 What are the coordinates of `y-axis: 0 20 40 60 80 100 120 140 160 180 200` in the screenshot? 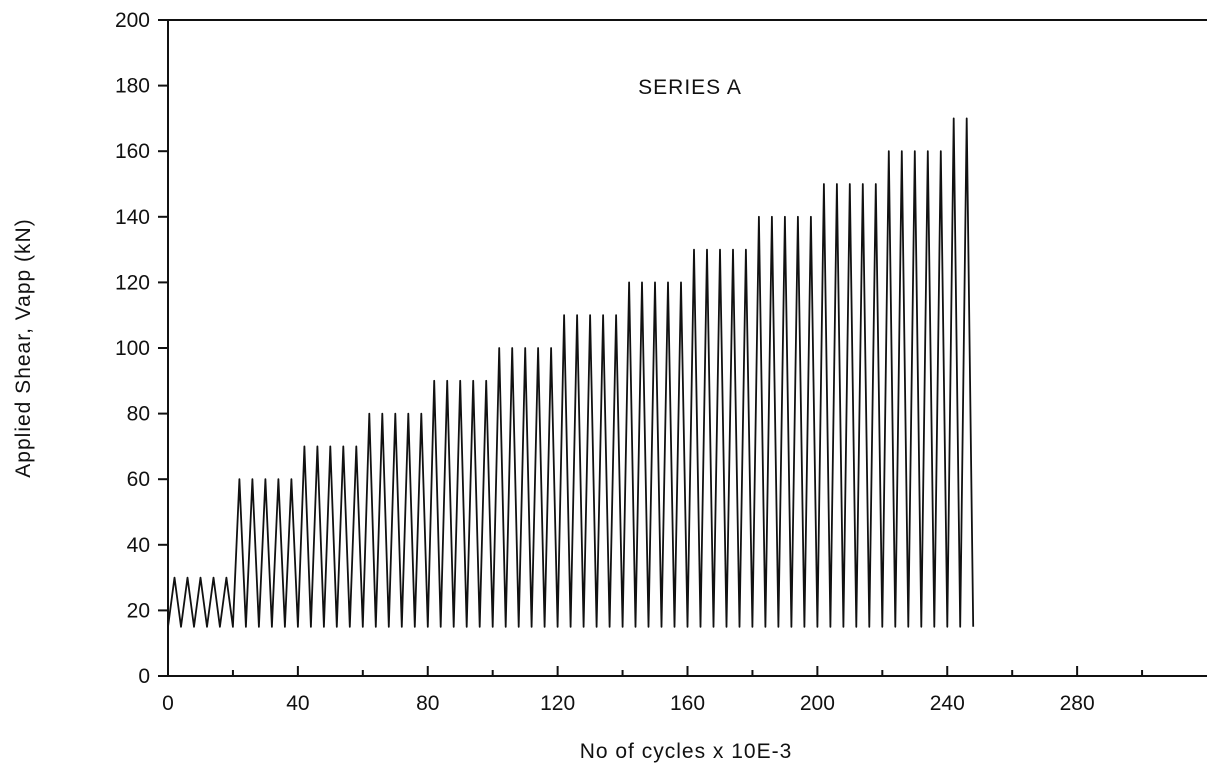 It's located at (141, 348).